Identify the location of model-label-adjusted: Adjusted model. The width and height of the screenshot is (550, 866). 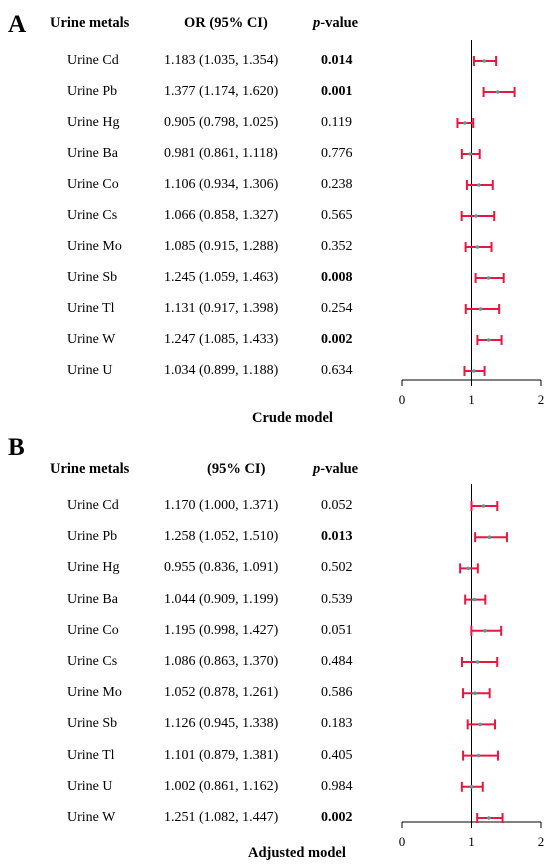
(297, 853).